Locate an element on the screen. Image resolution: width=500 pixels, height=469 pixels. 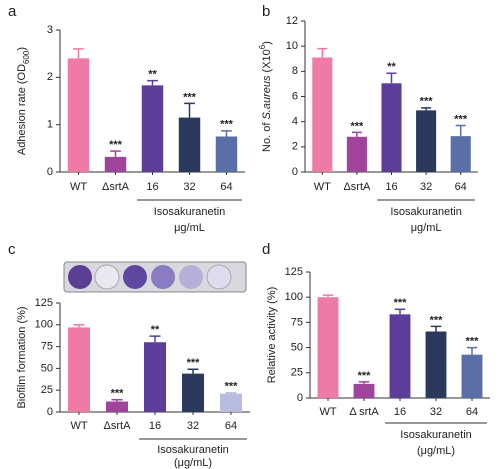
y-tick-label: 8 is located at coordinates (295, 71).